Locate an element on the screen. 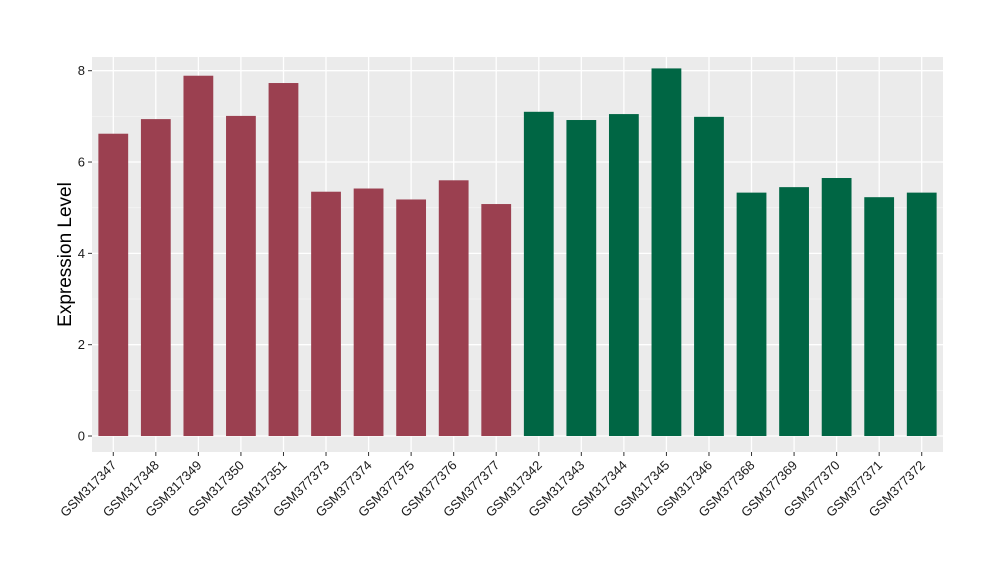 The image size is (1000, 580). bar-GSM317344 is located at coordinates (623, 275).